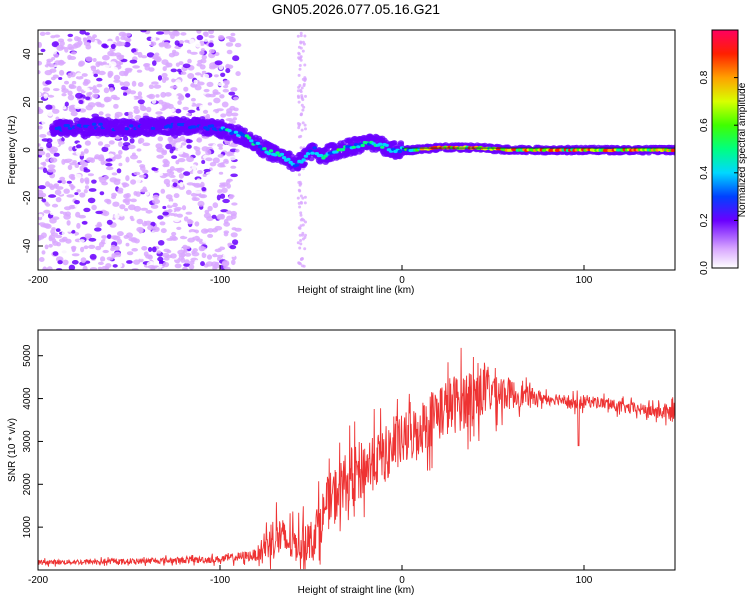  Describe the element at coordinates (356, 9) in the screenshot. I see `chart-title: GN05.2026.077.05.16.G21` at that location.